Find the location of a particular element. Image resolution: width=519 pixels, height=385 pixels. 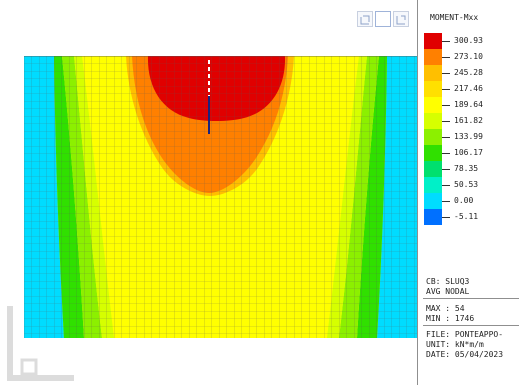

unit-label: UNIT: kN*m/m is located at coordinates (455, 344).